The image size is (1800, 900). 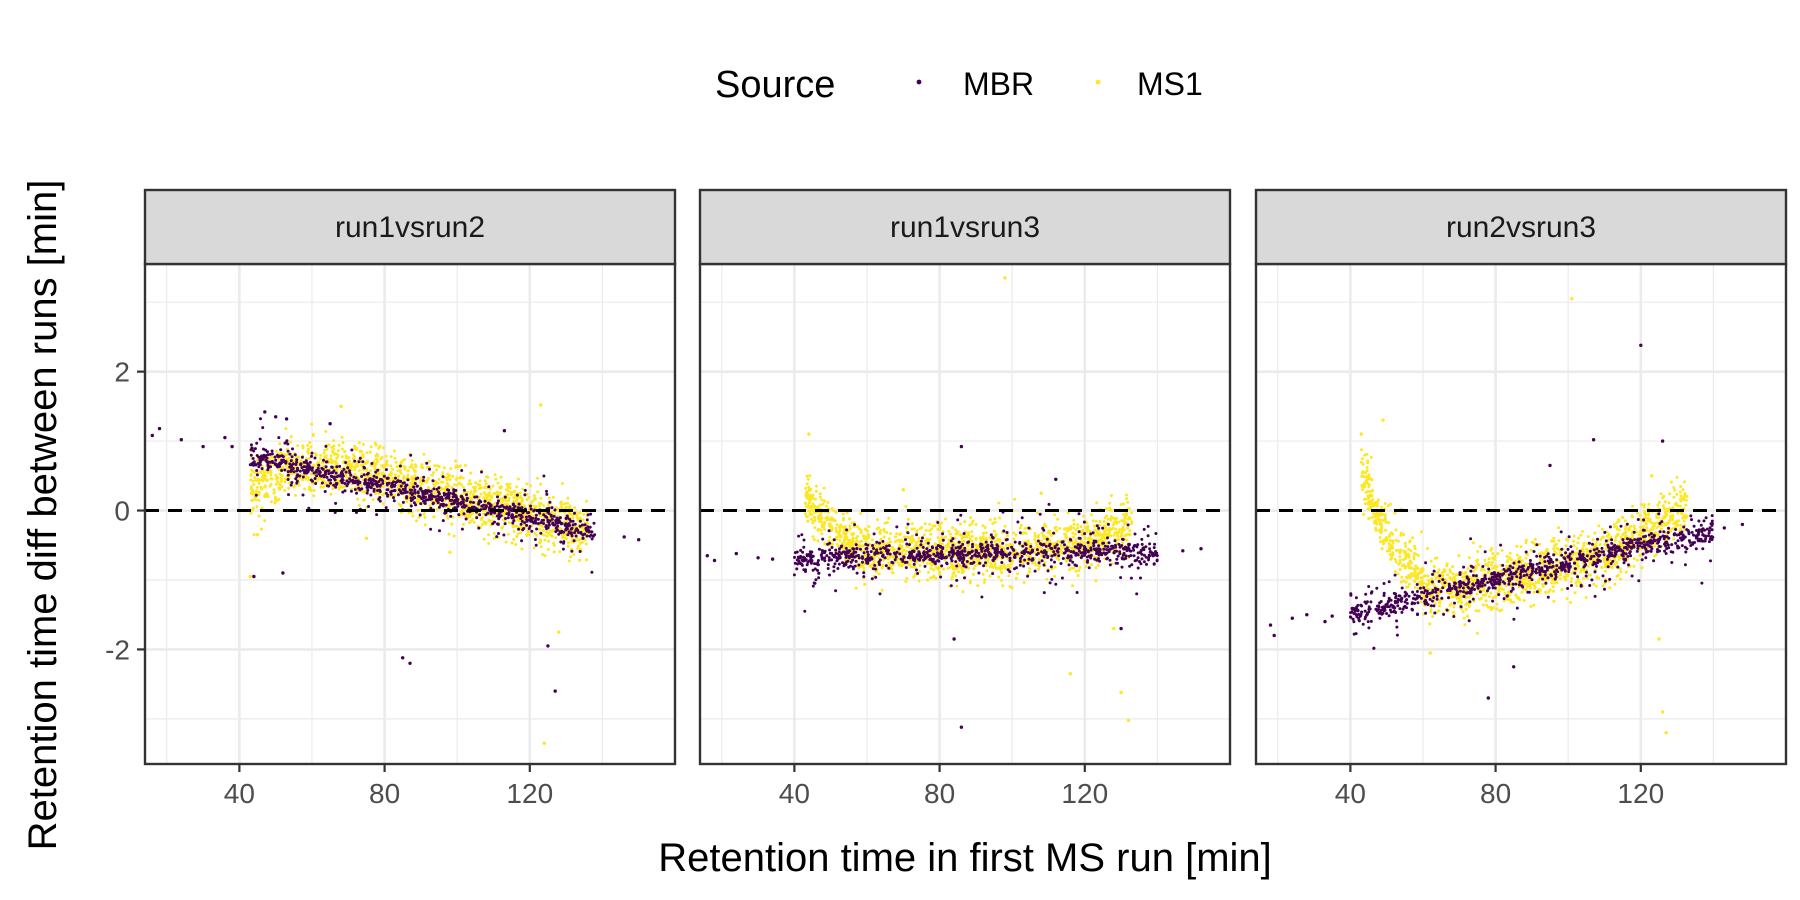 I want to click on legend-label-mbr: MBR, so click(x=998, y=84).